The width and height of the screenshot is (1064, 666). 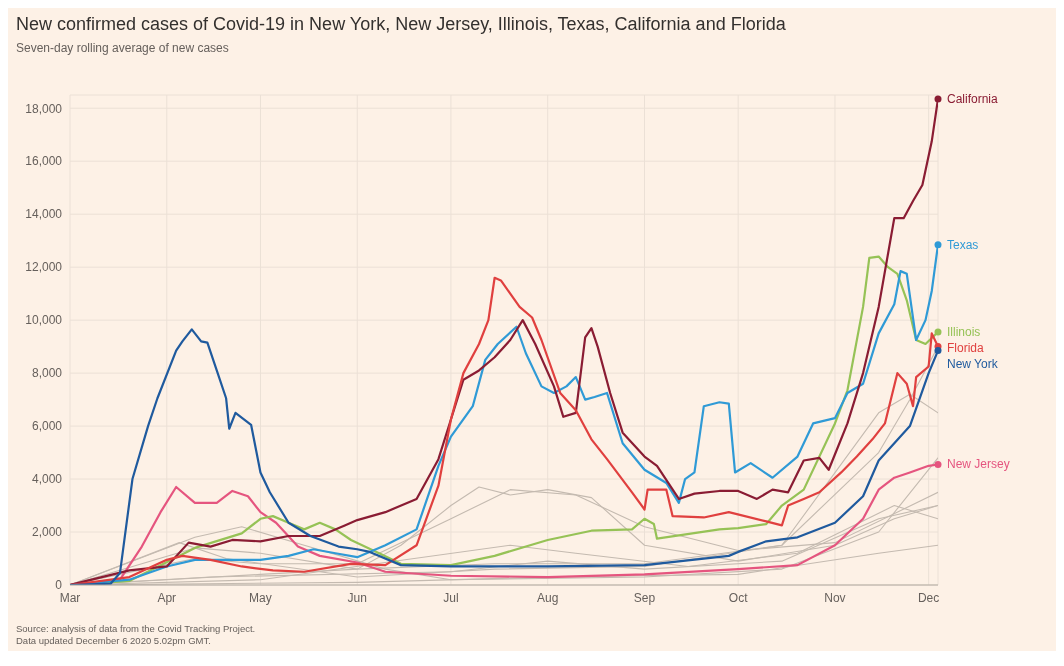 I want to click on y-tick-label: 18,000, so click(x=44, y=108).